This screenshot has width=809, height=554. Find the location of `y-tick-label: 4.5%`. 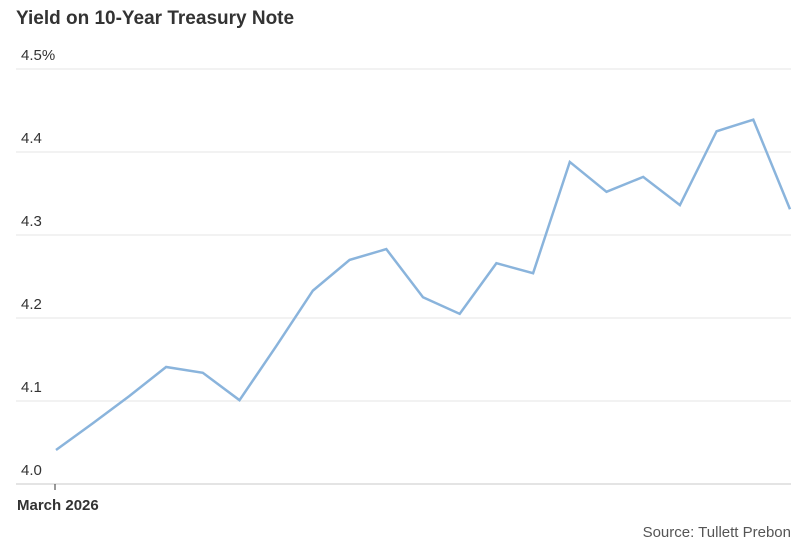

y-tick-label: 4.5% is located at coordinates (38, 55).